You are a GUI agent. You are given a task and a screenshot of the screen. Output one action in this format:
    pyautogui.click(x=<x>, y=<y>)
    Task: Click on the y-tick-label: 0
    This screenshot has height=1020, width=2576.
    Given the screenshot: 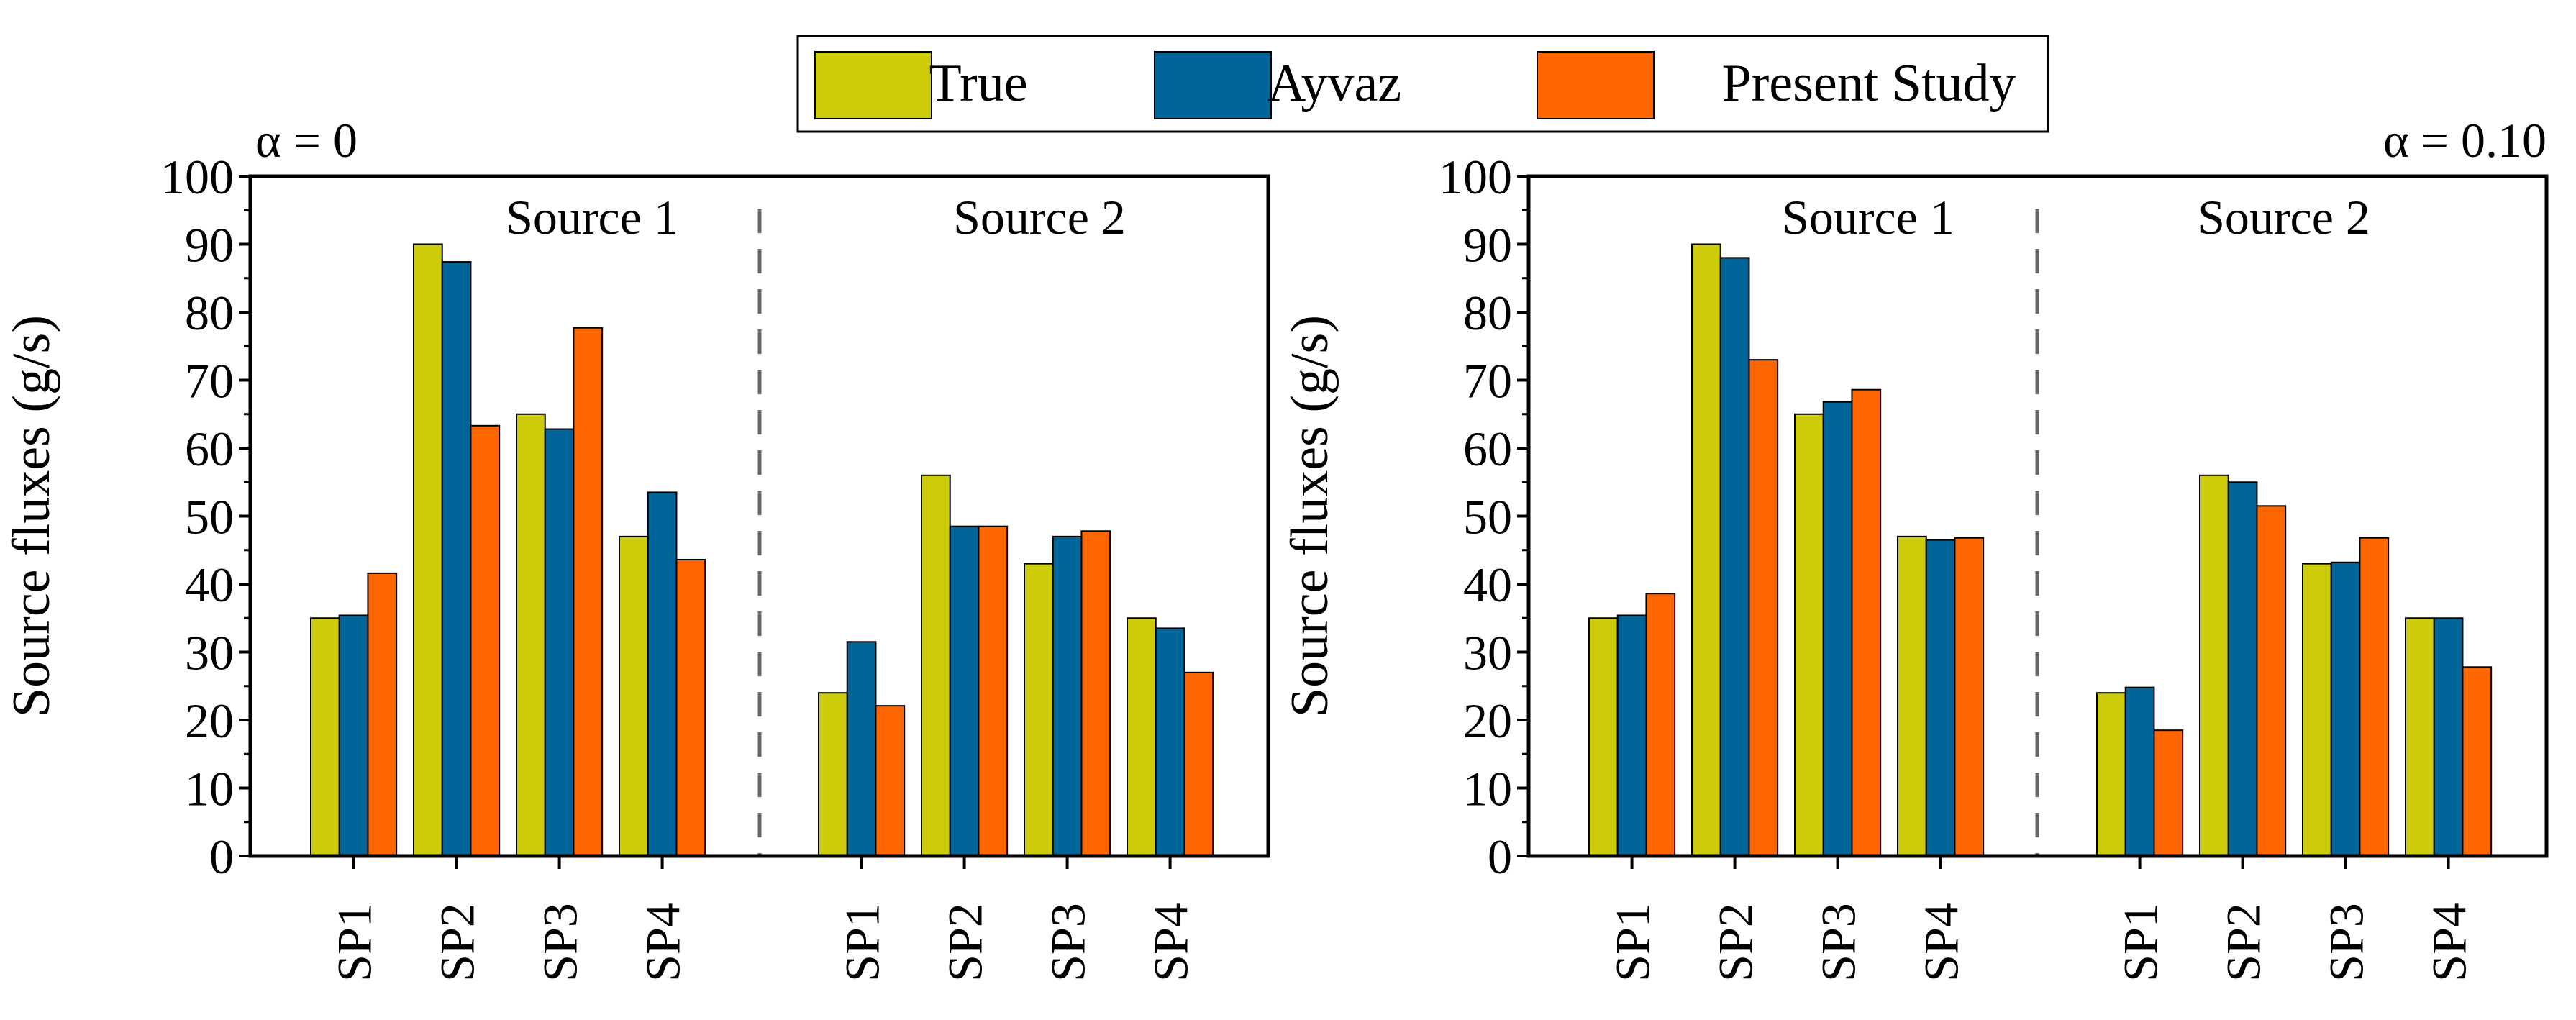 What is the action you would take?
    pyautogui.click(x=1500, y=856)
    